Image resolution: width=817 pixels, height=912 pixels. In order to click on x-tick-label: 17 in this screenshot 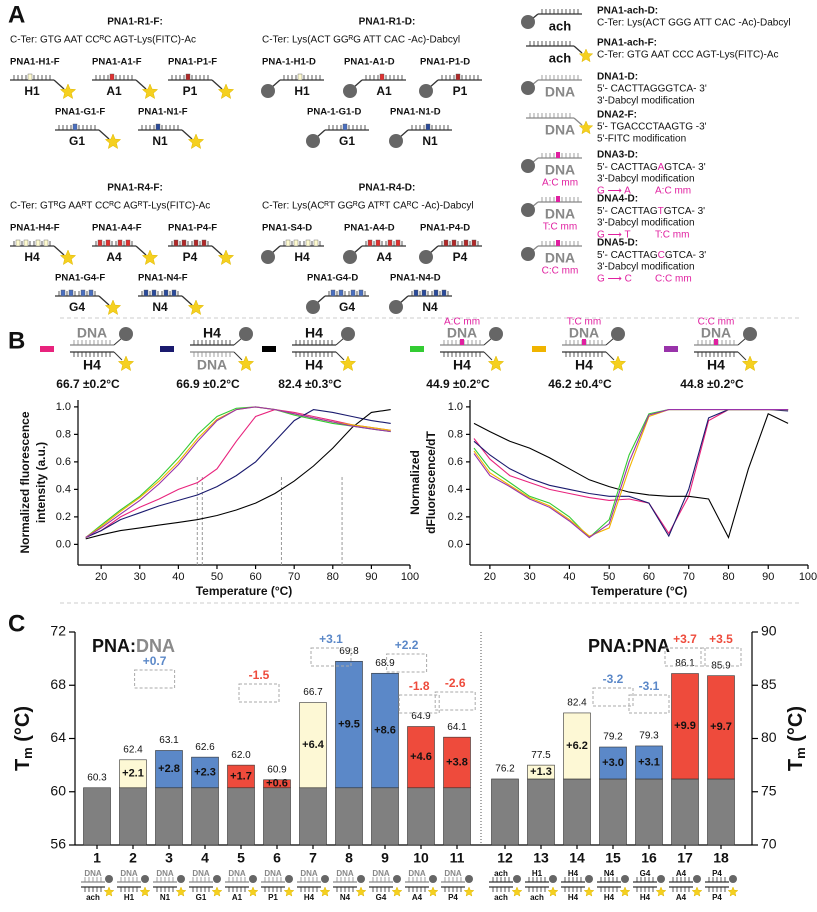, I will do `click(685, 858)`.